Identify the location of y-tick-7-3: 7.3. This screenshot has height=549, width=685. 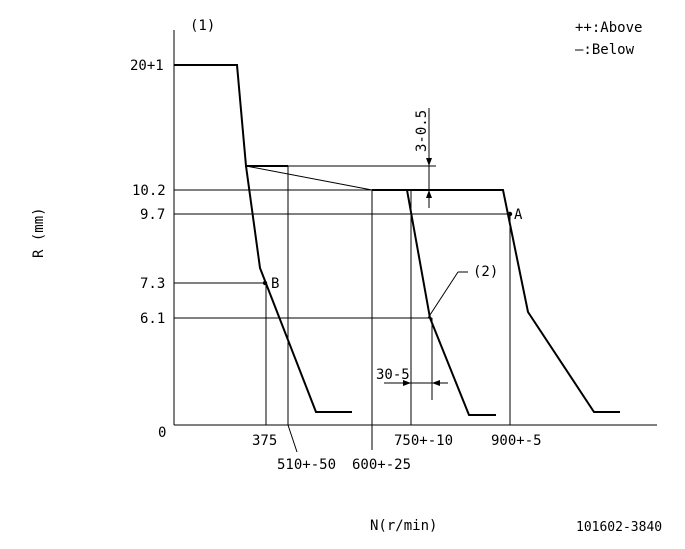
(152, 284).